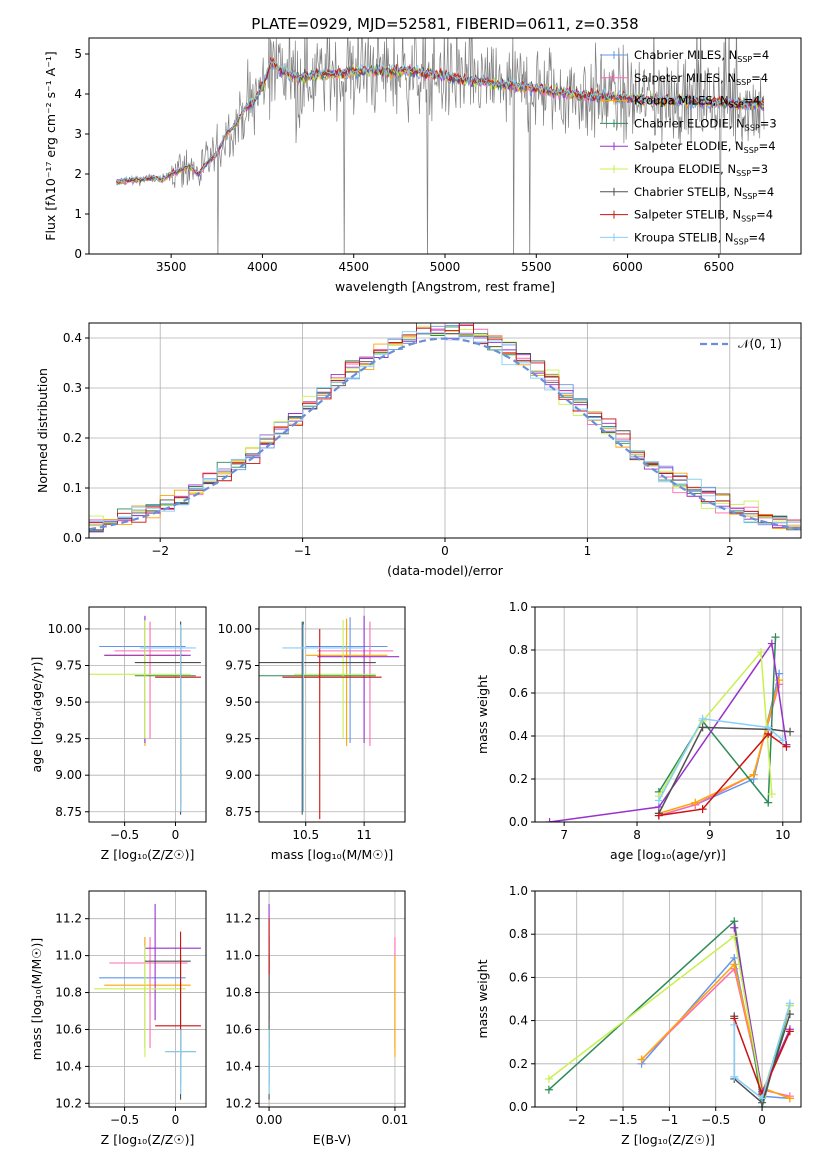 This screenshot has height=1170, width=819. Describe the element at coordinates (78, 54) in the screenshot. I see `y-tick-label: 5` at that location.